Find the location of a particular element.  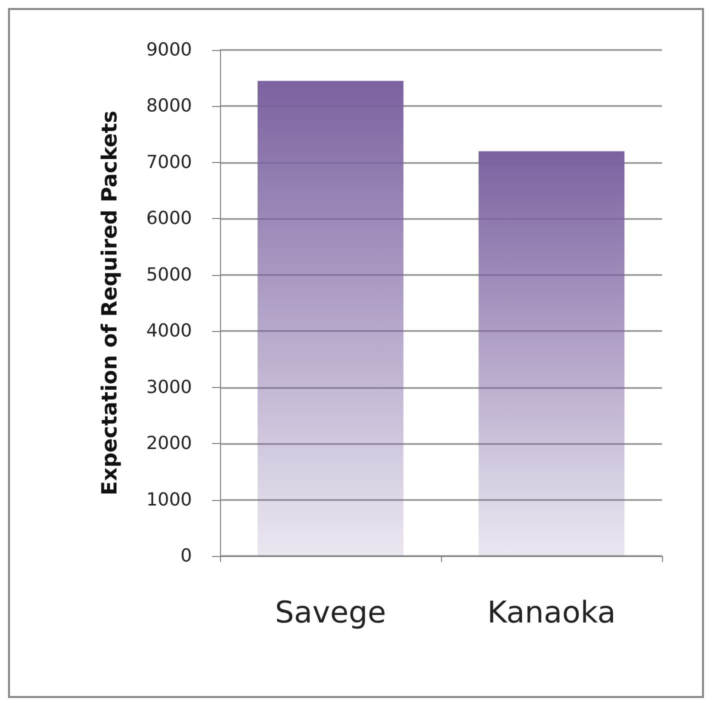

x-tick-label: Savege is located at coordinates (330, 613).